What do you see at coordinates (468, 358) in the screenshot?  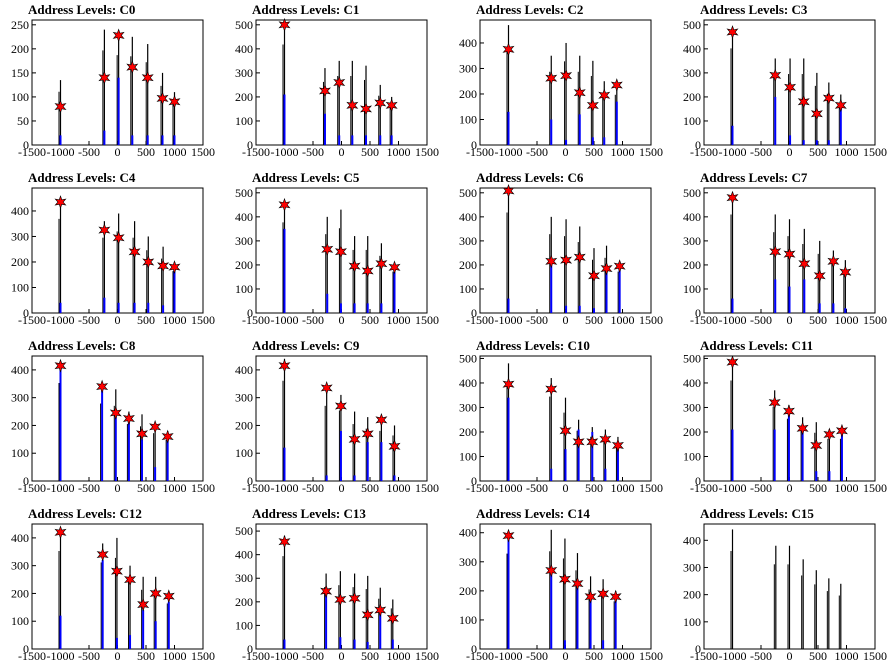 I see `y-tick-label: 500` at bounding box center [468, 358].